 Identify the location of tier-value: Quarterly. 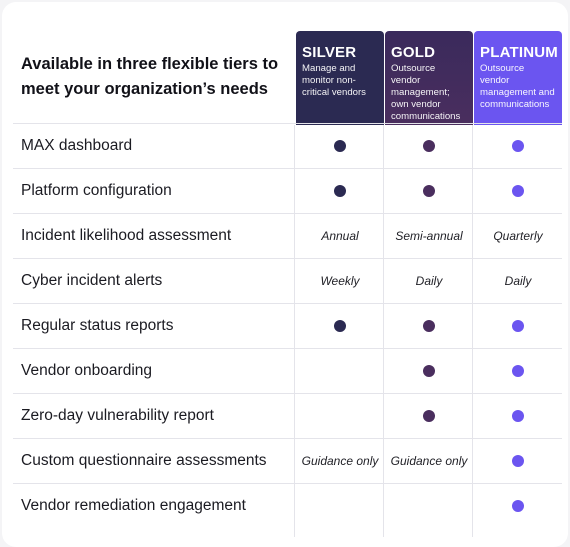
(518, 236).